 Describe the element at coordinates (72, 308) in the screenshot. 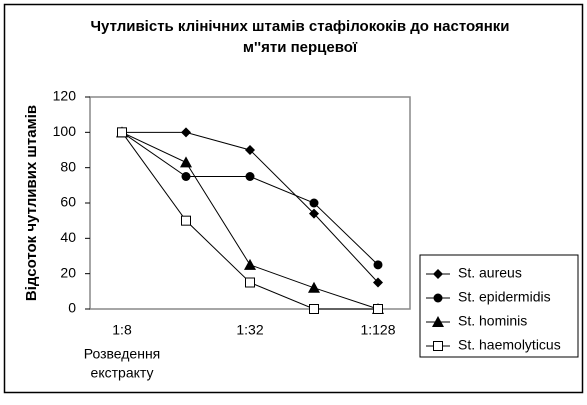

I see `y-tick-label: 0` at that location.